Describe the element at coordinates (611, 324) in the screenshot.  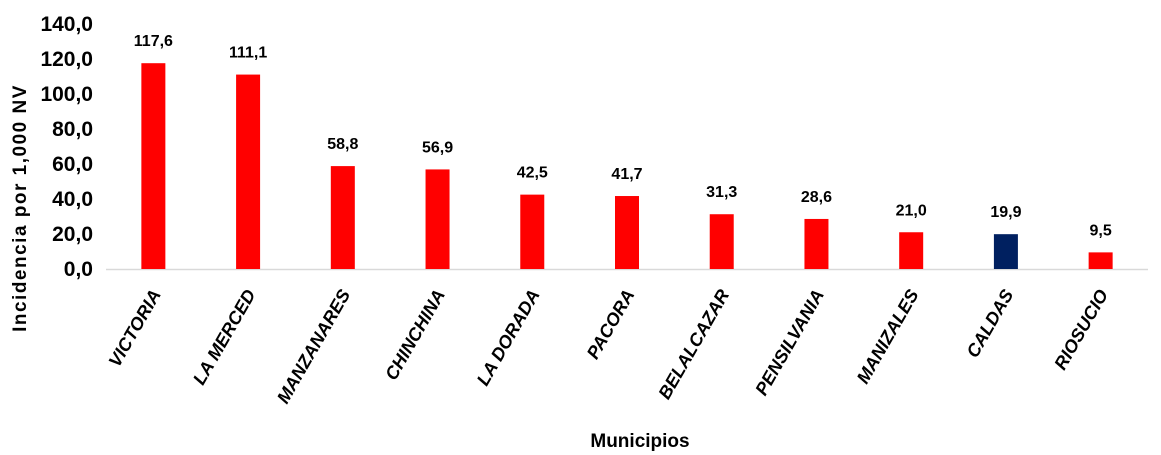
I see `x-tick-label: PACORA` at that location.